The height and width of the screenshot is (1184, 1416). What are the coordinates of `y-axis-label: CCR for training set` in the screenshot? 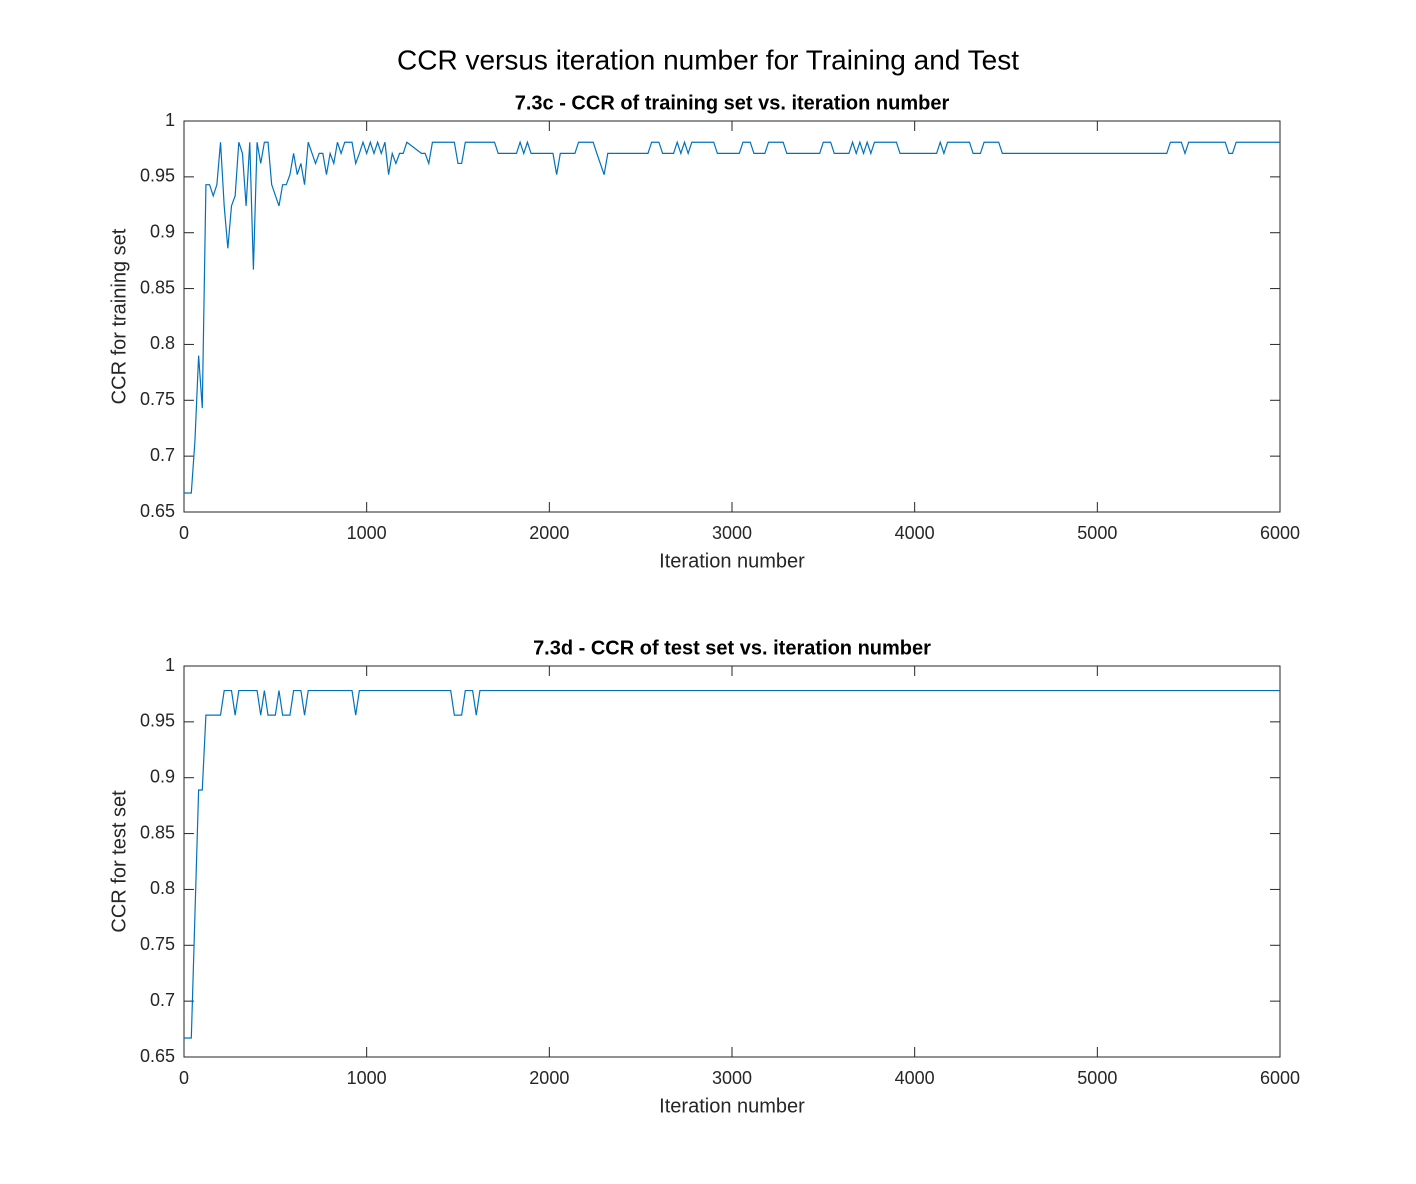 It's located at (119, 316).